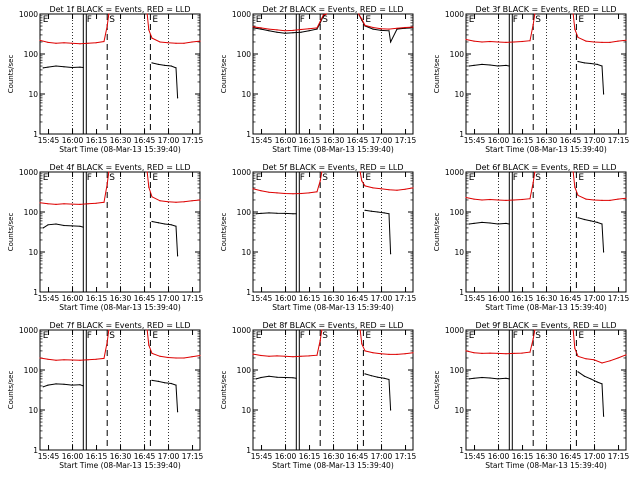  I want to click on y-tick-label: 1000, so click(28, 14).